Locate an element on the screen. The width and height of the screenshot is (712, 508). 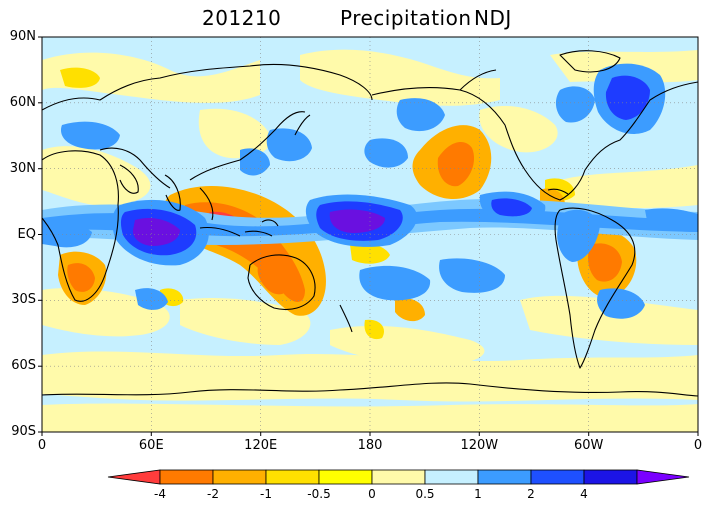
colorbar-label: -4 is located at coordinates (160, 494).